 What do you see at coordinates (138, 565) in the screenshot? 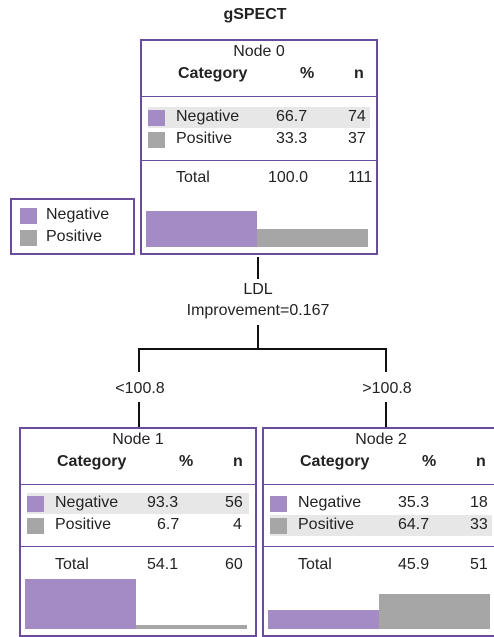
I see `row-total: Total 54.1 60` at bounding box center [138, 565].